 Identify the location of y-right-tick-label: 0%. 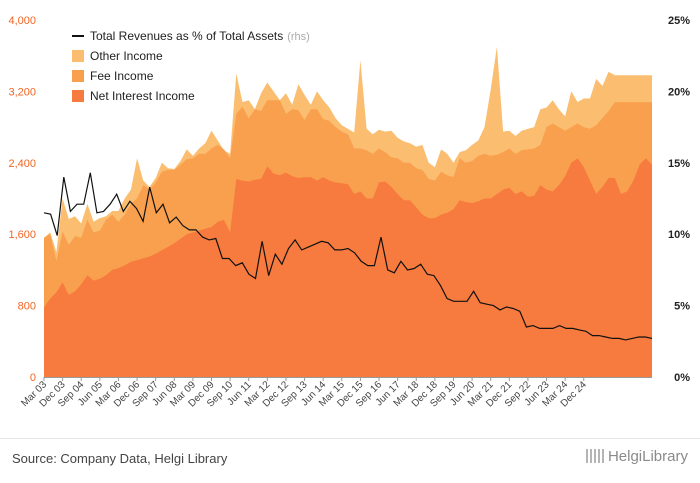
(682, 378).